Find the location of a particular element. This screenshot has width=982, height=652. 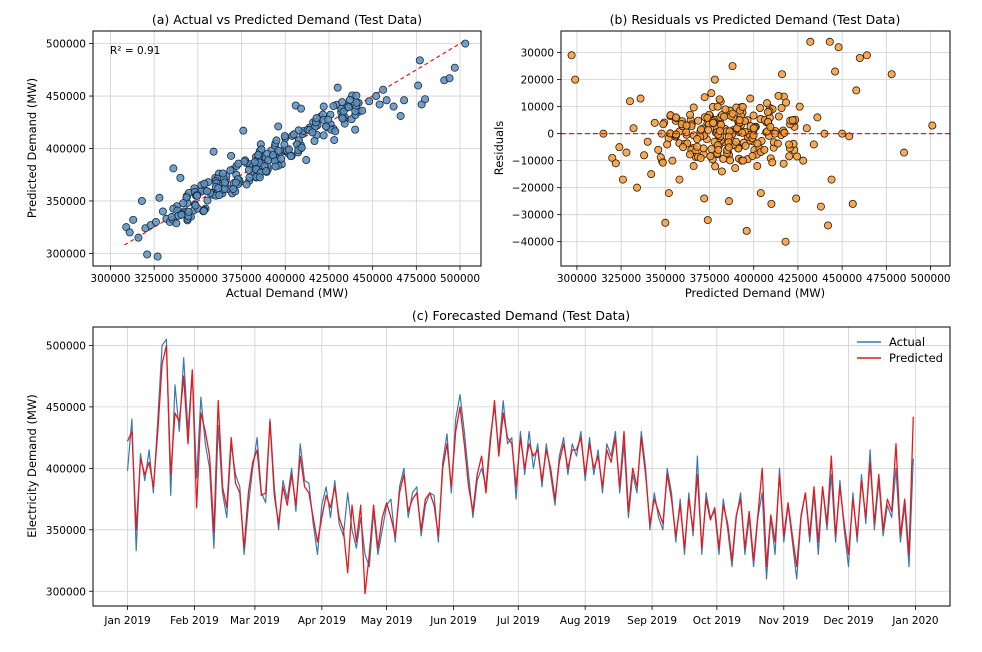

panel-b-xtick-label: 475000 is located at coordinates (886, 279).